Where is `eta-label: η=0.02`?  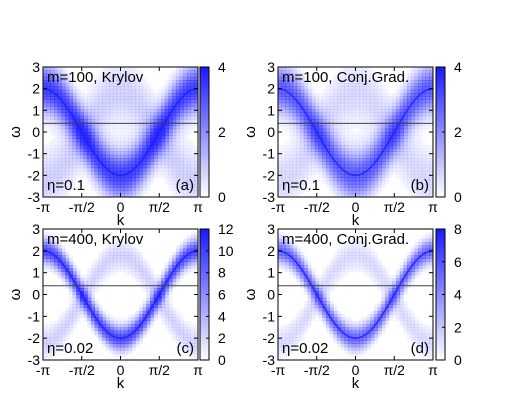 eta-label: η=0.02 is located at coordinates (305, 348).